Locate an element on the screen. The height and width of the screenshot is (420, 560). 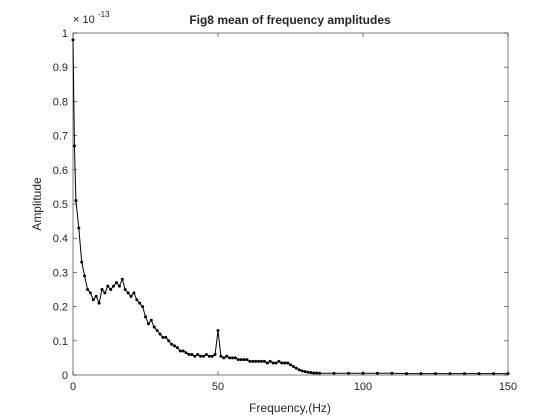
y-exponent: -13 is located at coordinates (104, 14).